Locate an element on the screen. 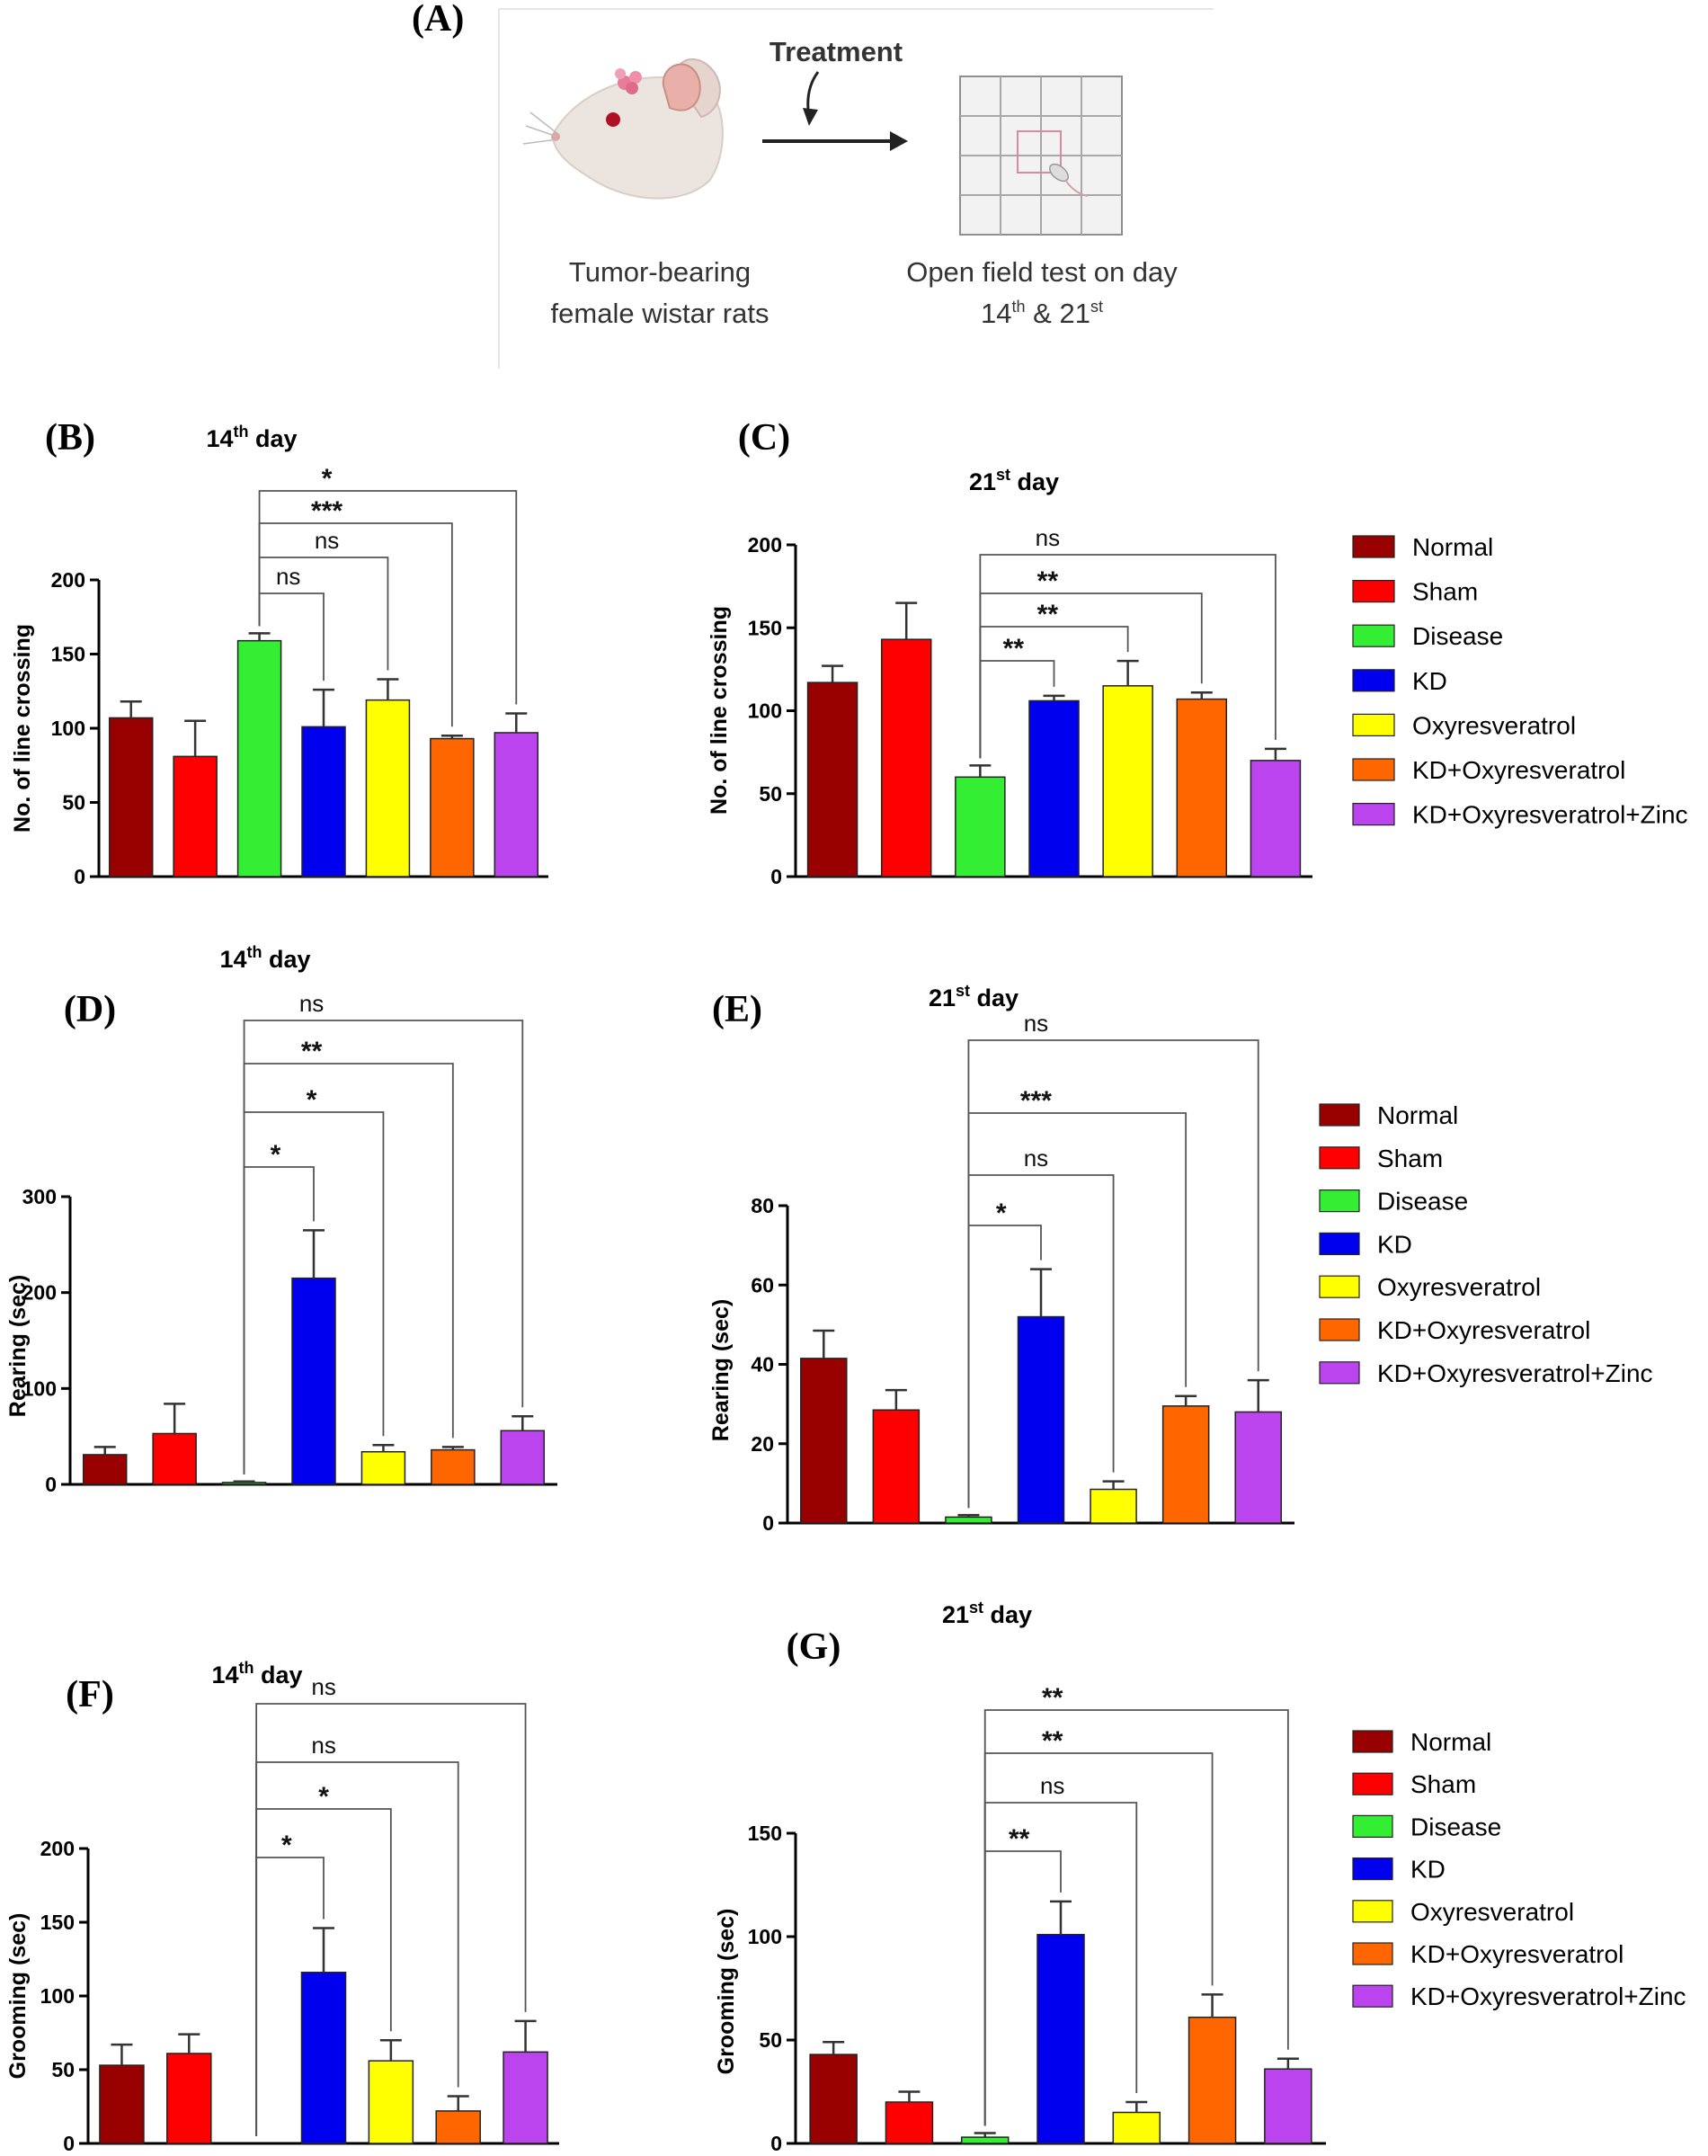 This screenshot has width=1708, height=2156. panel-label: (E) is located at coordinates (737, 1009).